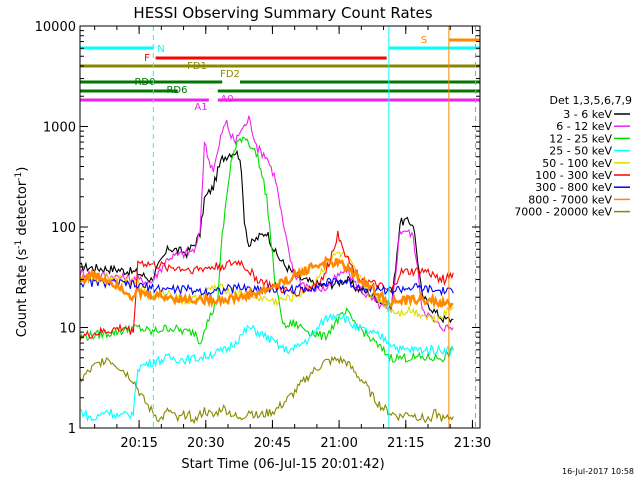 The height and width of the screenshot is (480, 640). I want to click on legend-label-7: 800 - 7000 keV, so click(570, 199).